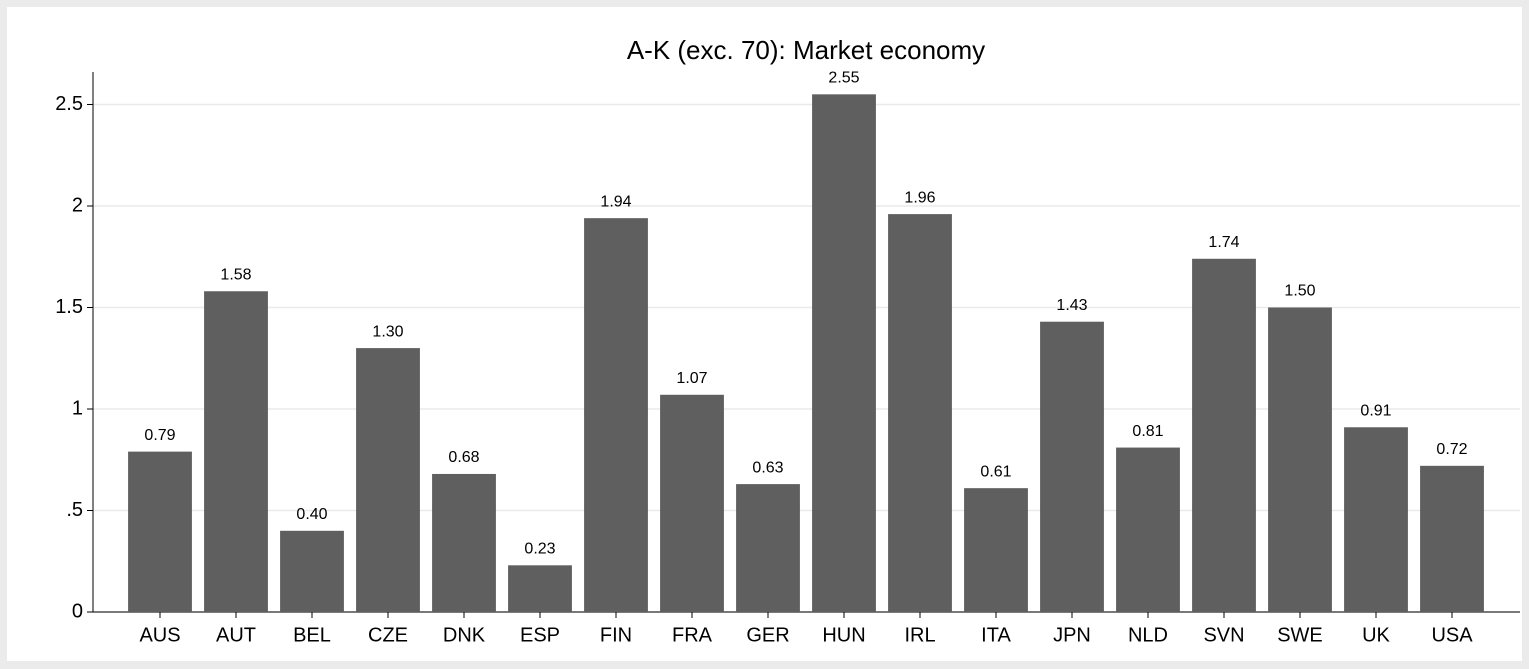 Image resolution: width=1529 pixels, height=669 pixels. Describe the element at coordinates (77, 408) in the screenshot. I see `y-tick-label: 1` at that location.